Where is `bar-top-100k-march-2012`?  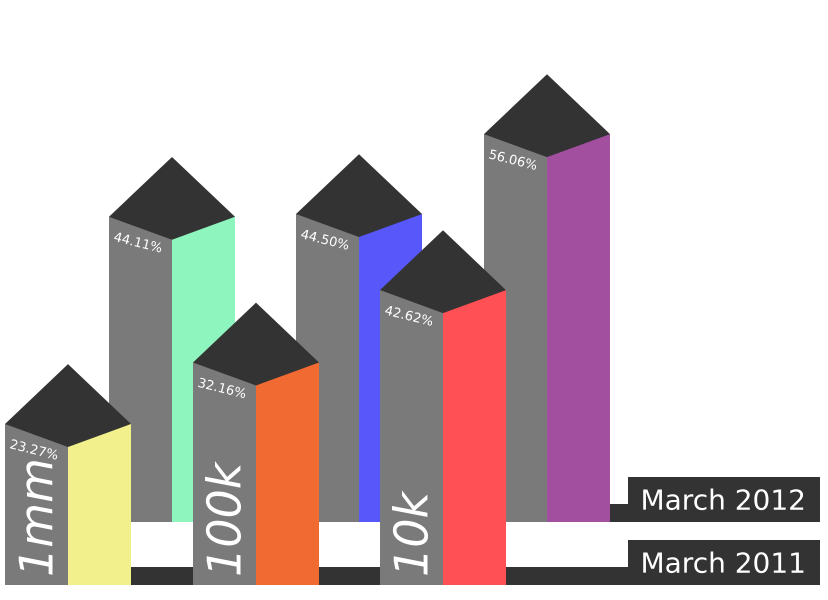
bar-top-100k-march-2012 is located at coordinates (359, 196).